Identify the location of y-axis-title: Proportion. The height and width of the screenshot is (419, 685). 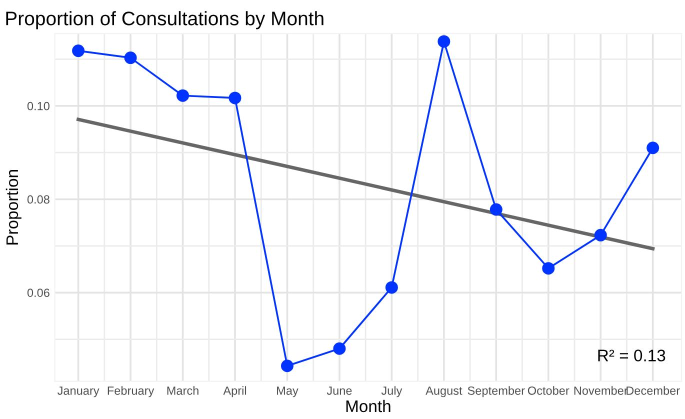
(14, 207).